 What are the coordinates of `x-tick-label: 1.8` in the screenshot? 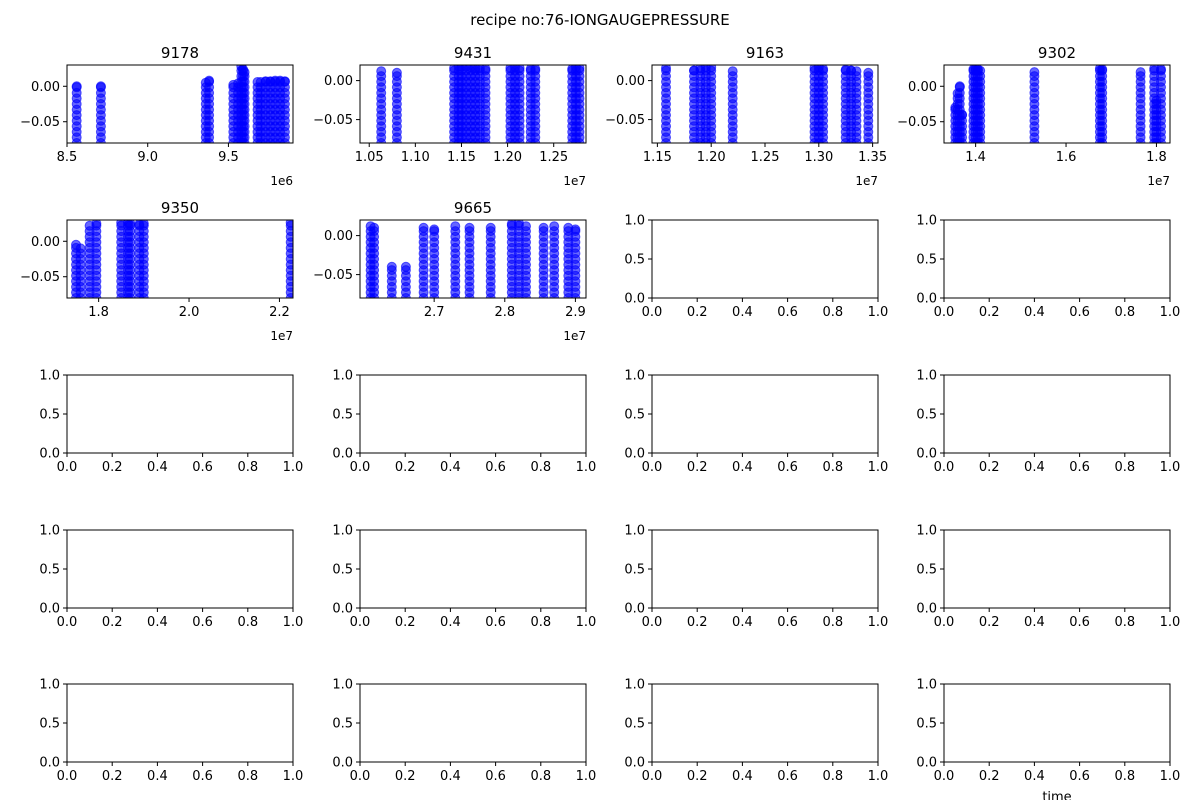 It's located at (1156, 157).